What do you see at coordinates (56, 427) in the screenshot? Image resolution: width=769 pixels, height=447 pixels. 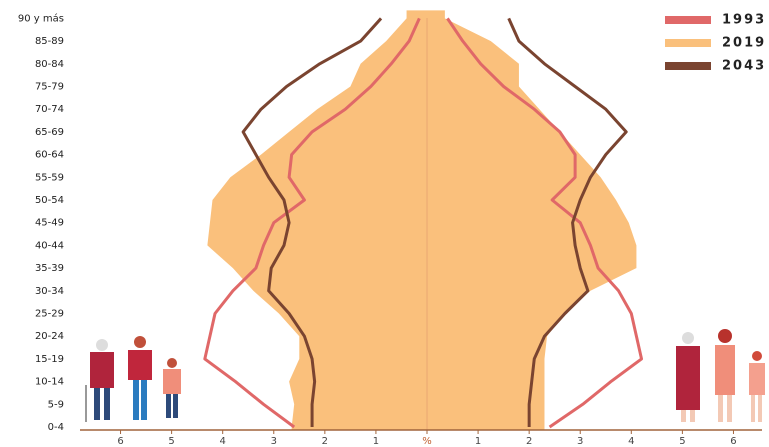 I see `category-label: 0-4` at bounding box center [56, 427].